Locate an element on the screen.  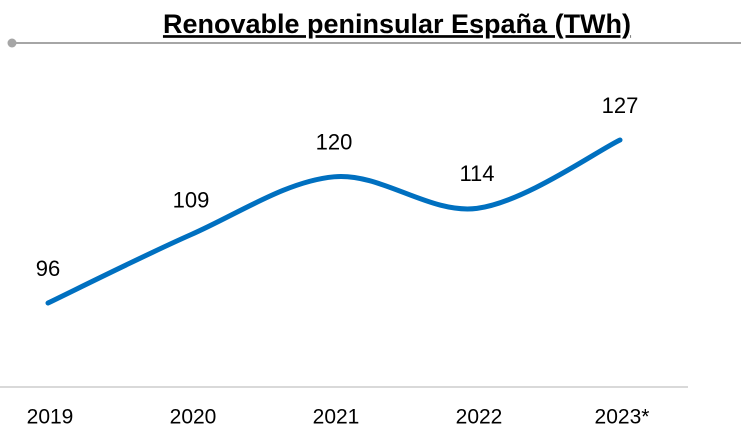
data-label: 109 is located at coordinates (191, 199).